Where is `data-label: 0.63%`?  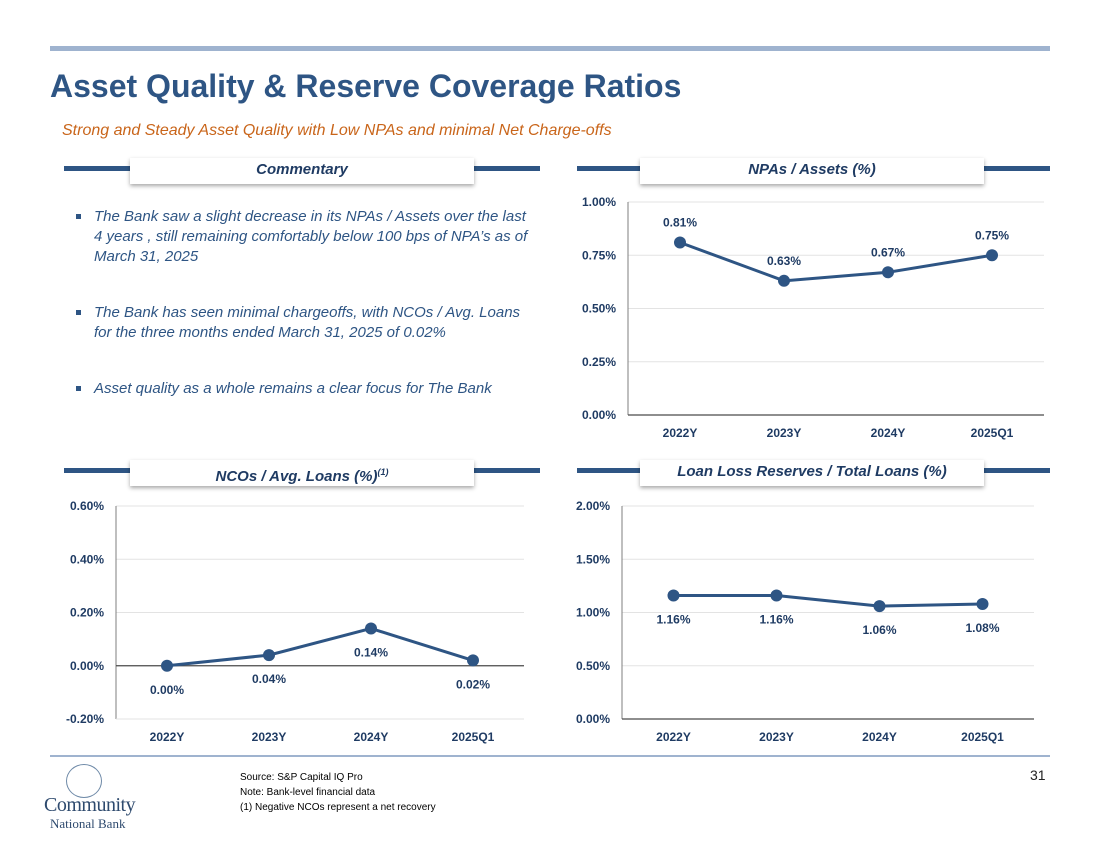
data-label: 0.63% is located at coordinates (784, 261).